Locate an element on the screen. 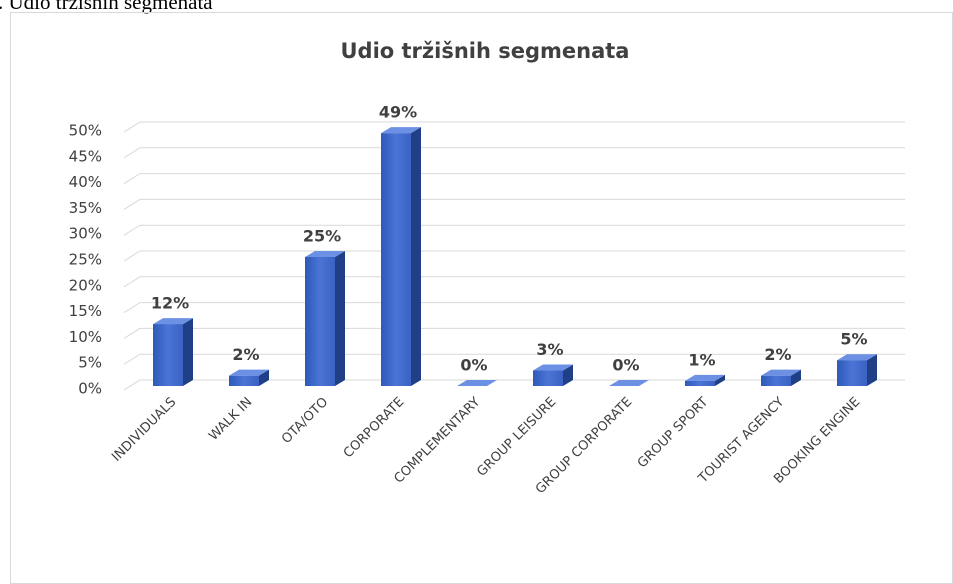 This screenshot has width=953, height=584. x-tick-label: COMPLEMENTARY is located at coordinates (437, 441).